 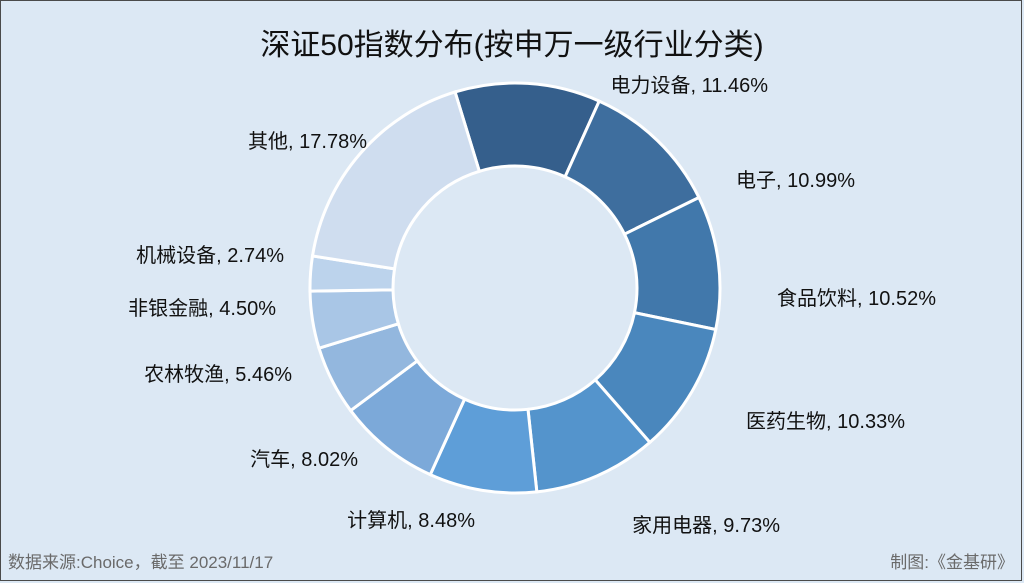 I want to click on slice-label: 农林牧渔, 5.46%, so click(x=218, y=374).